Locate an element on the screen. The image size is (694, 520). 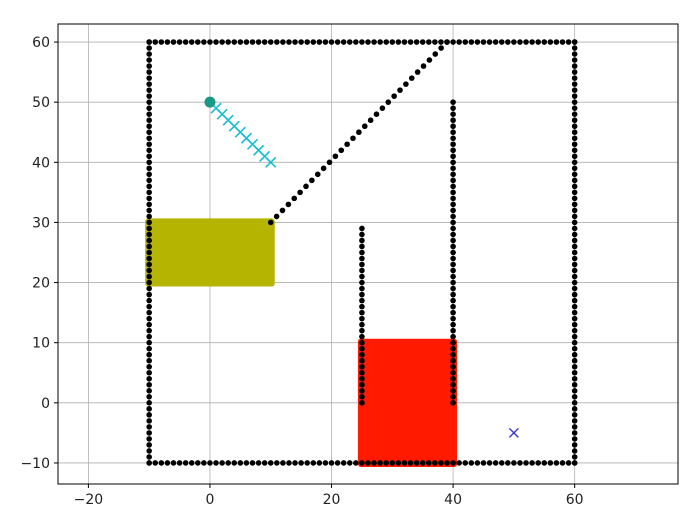
y-tick-label: −10 is located at coordinates (35, 464).